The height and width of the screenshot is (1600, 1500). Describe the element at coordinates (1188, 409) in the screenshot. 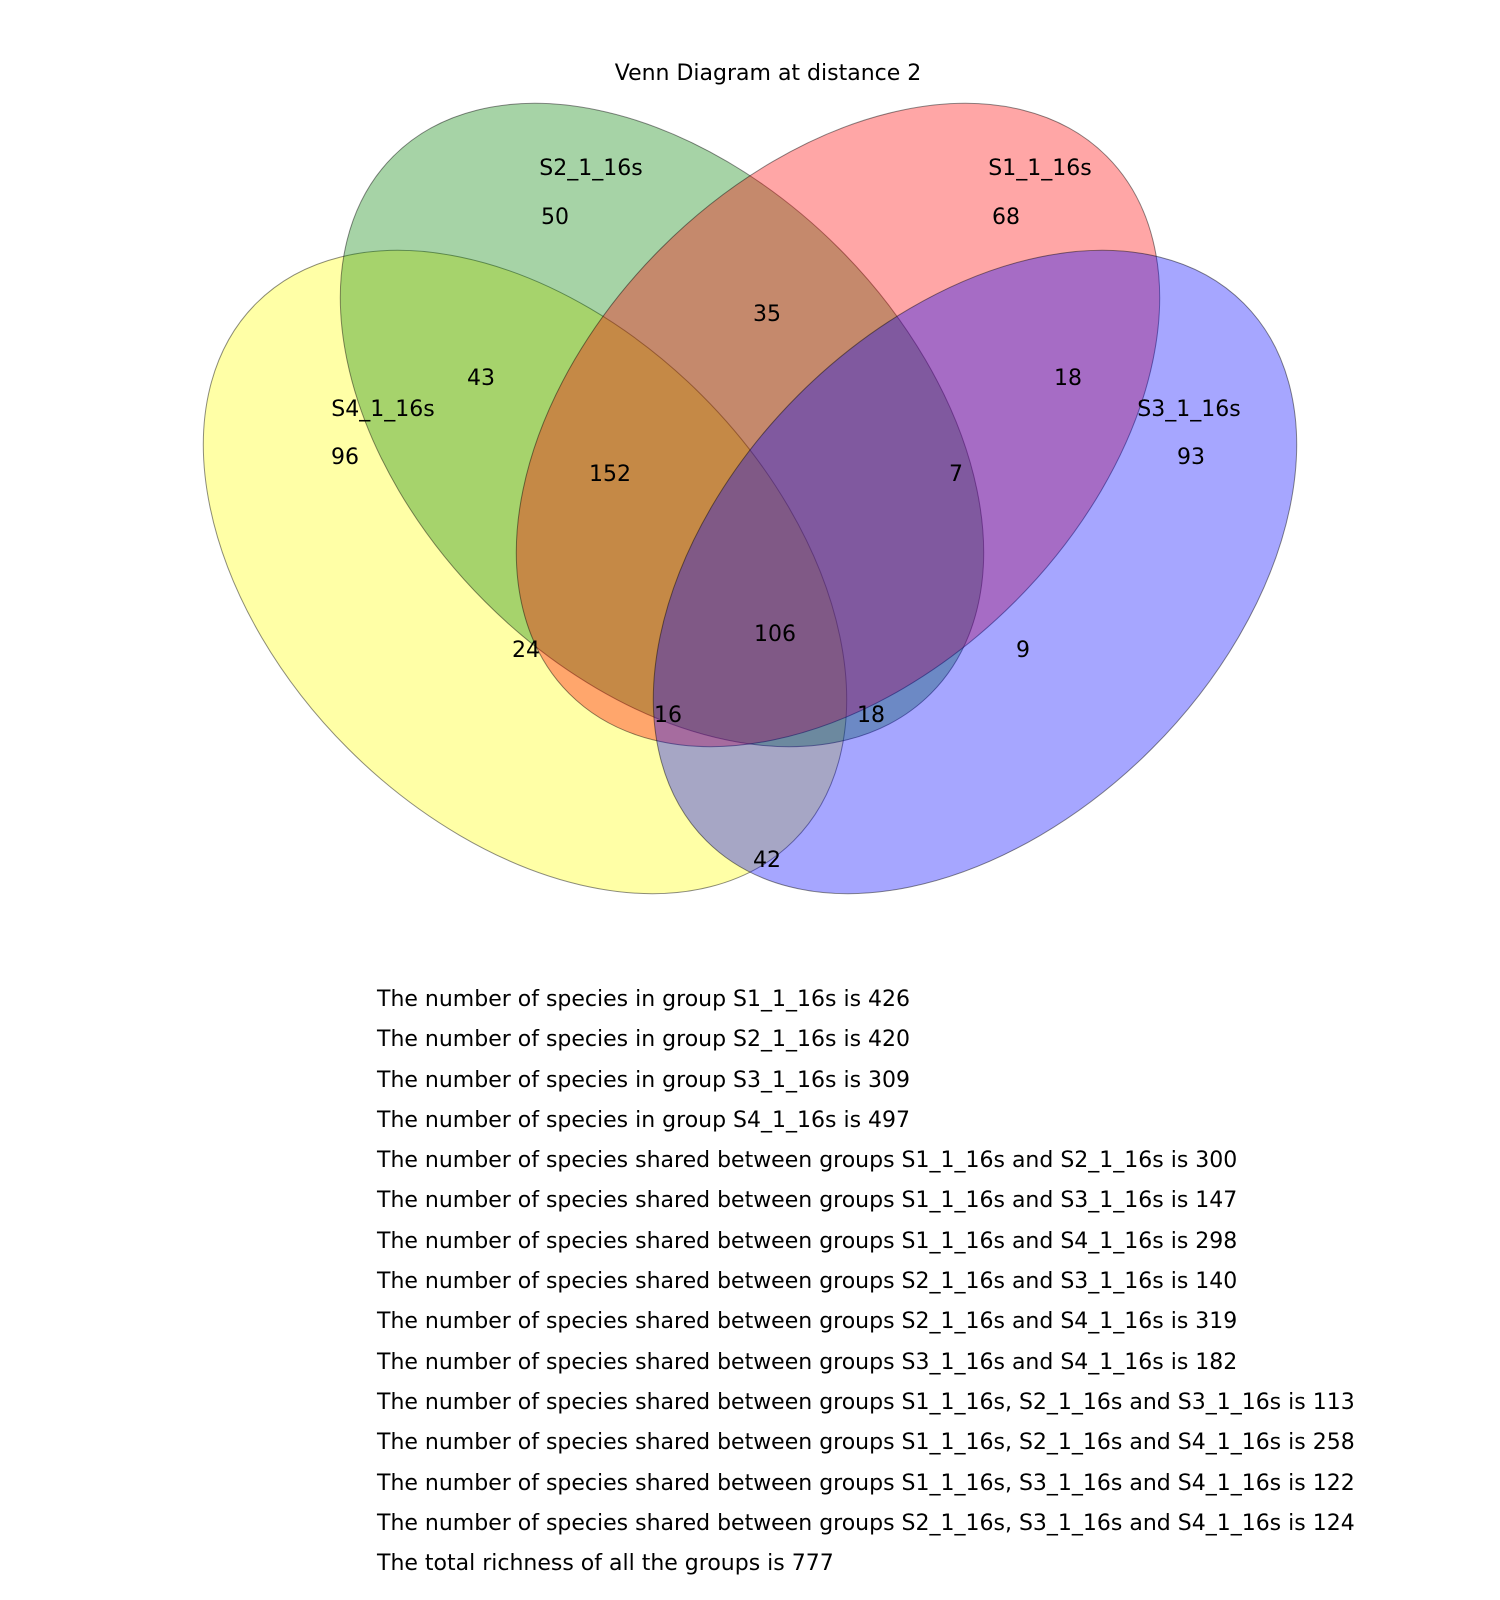

I see `set-label-s3: S3_1_16s` at that location.